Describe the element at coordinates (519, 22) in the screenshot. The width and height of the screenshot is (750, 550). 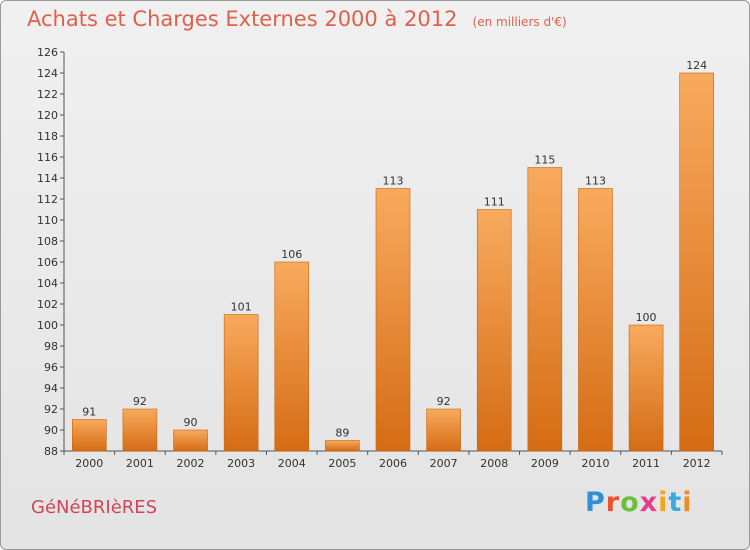
I see `chart-subtitle: (en milliers d'€)` at that location.